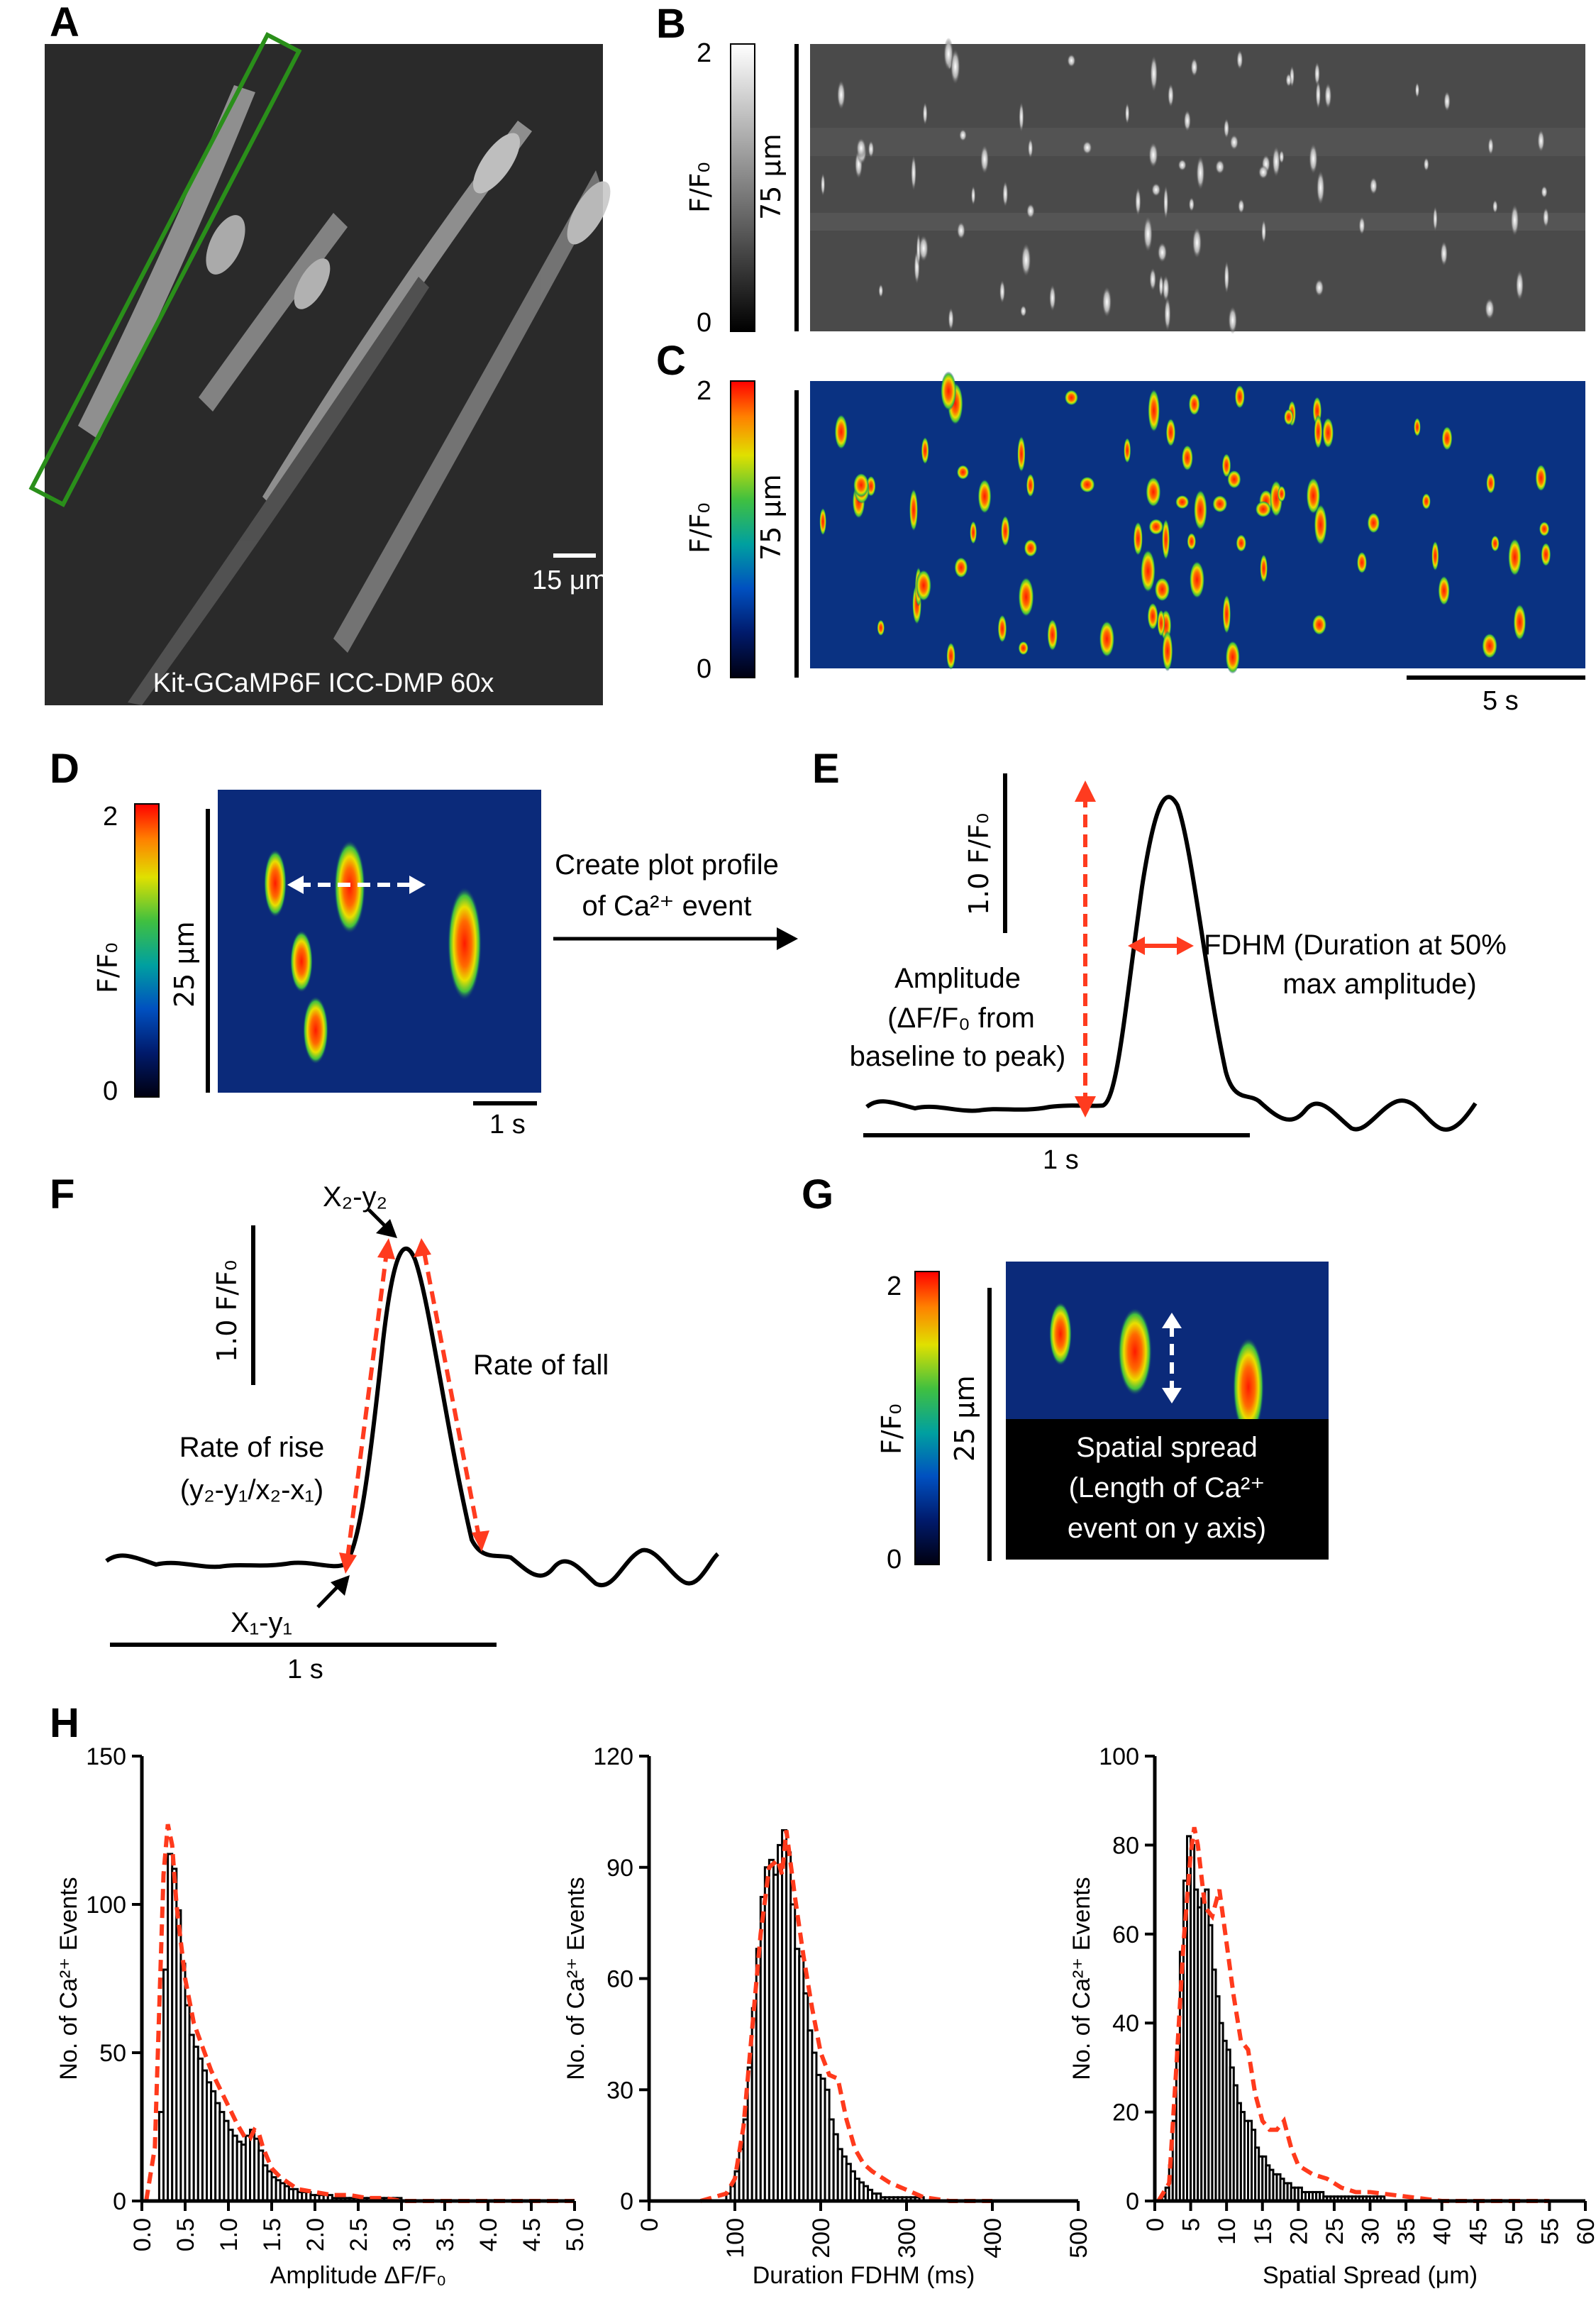 Image resolution: width=1596 pixels, height=2306 pixels. I want to click on cbar-top-d: 2, so click(110, 817).